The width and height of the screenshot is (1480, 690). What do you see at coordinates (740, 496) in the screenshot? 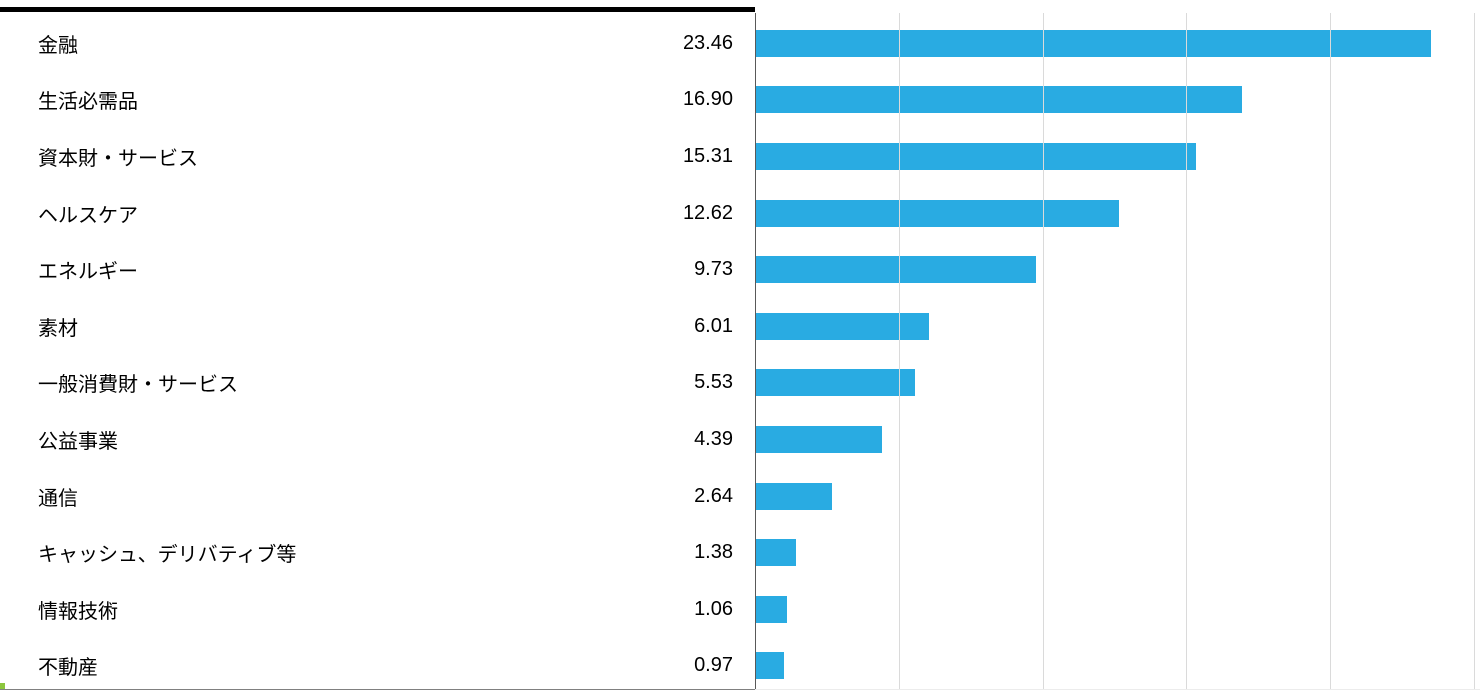
I see `chart-row: 通信 2.64` at bounding box center [740, 496].